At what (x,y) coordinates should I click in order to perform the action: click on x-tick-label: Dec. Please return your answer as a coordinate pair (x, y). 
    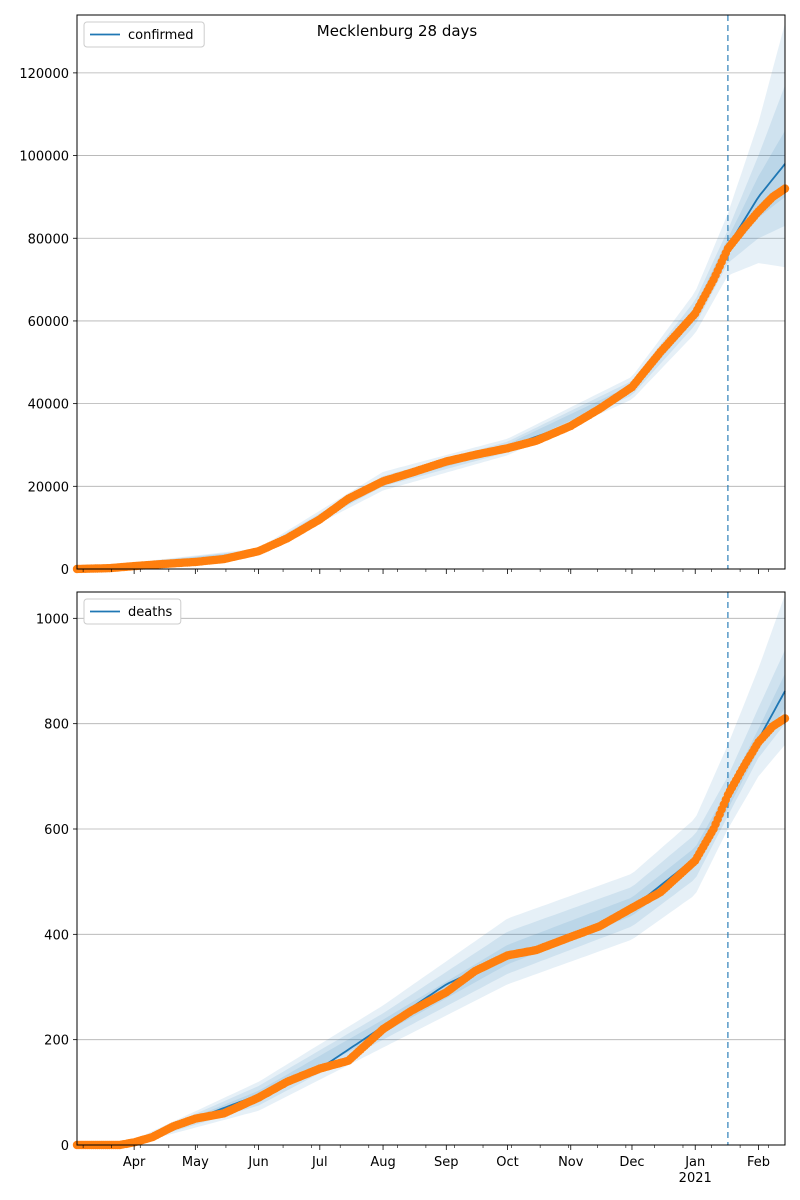
    Looking at the image, I should click on (631, 1162).